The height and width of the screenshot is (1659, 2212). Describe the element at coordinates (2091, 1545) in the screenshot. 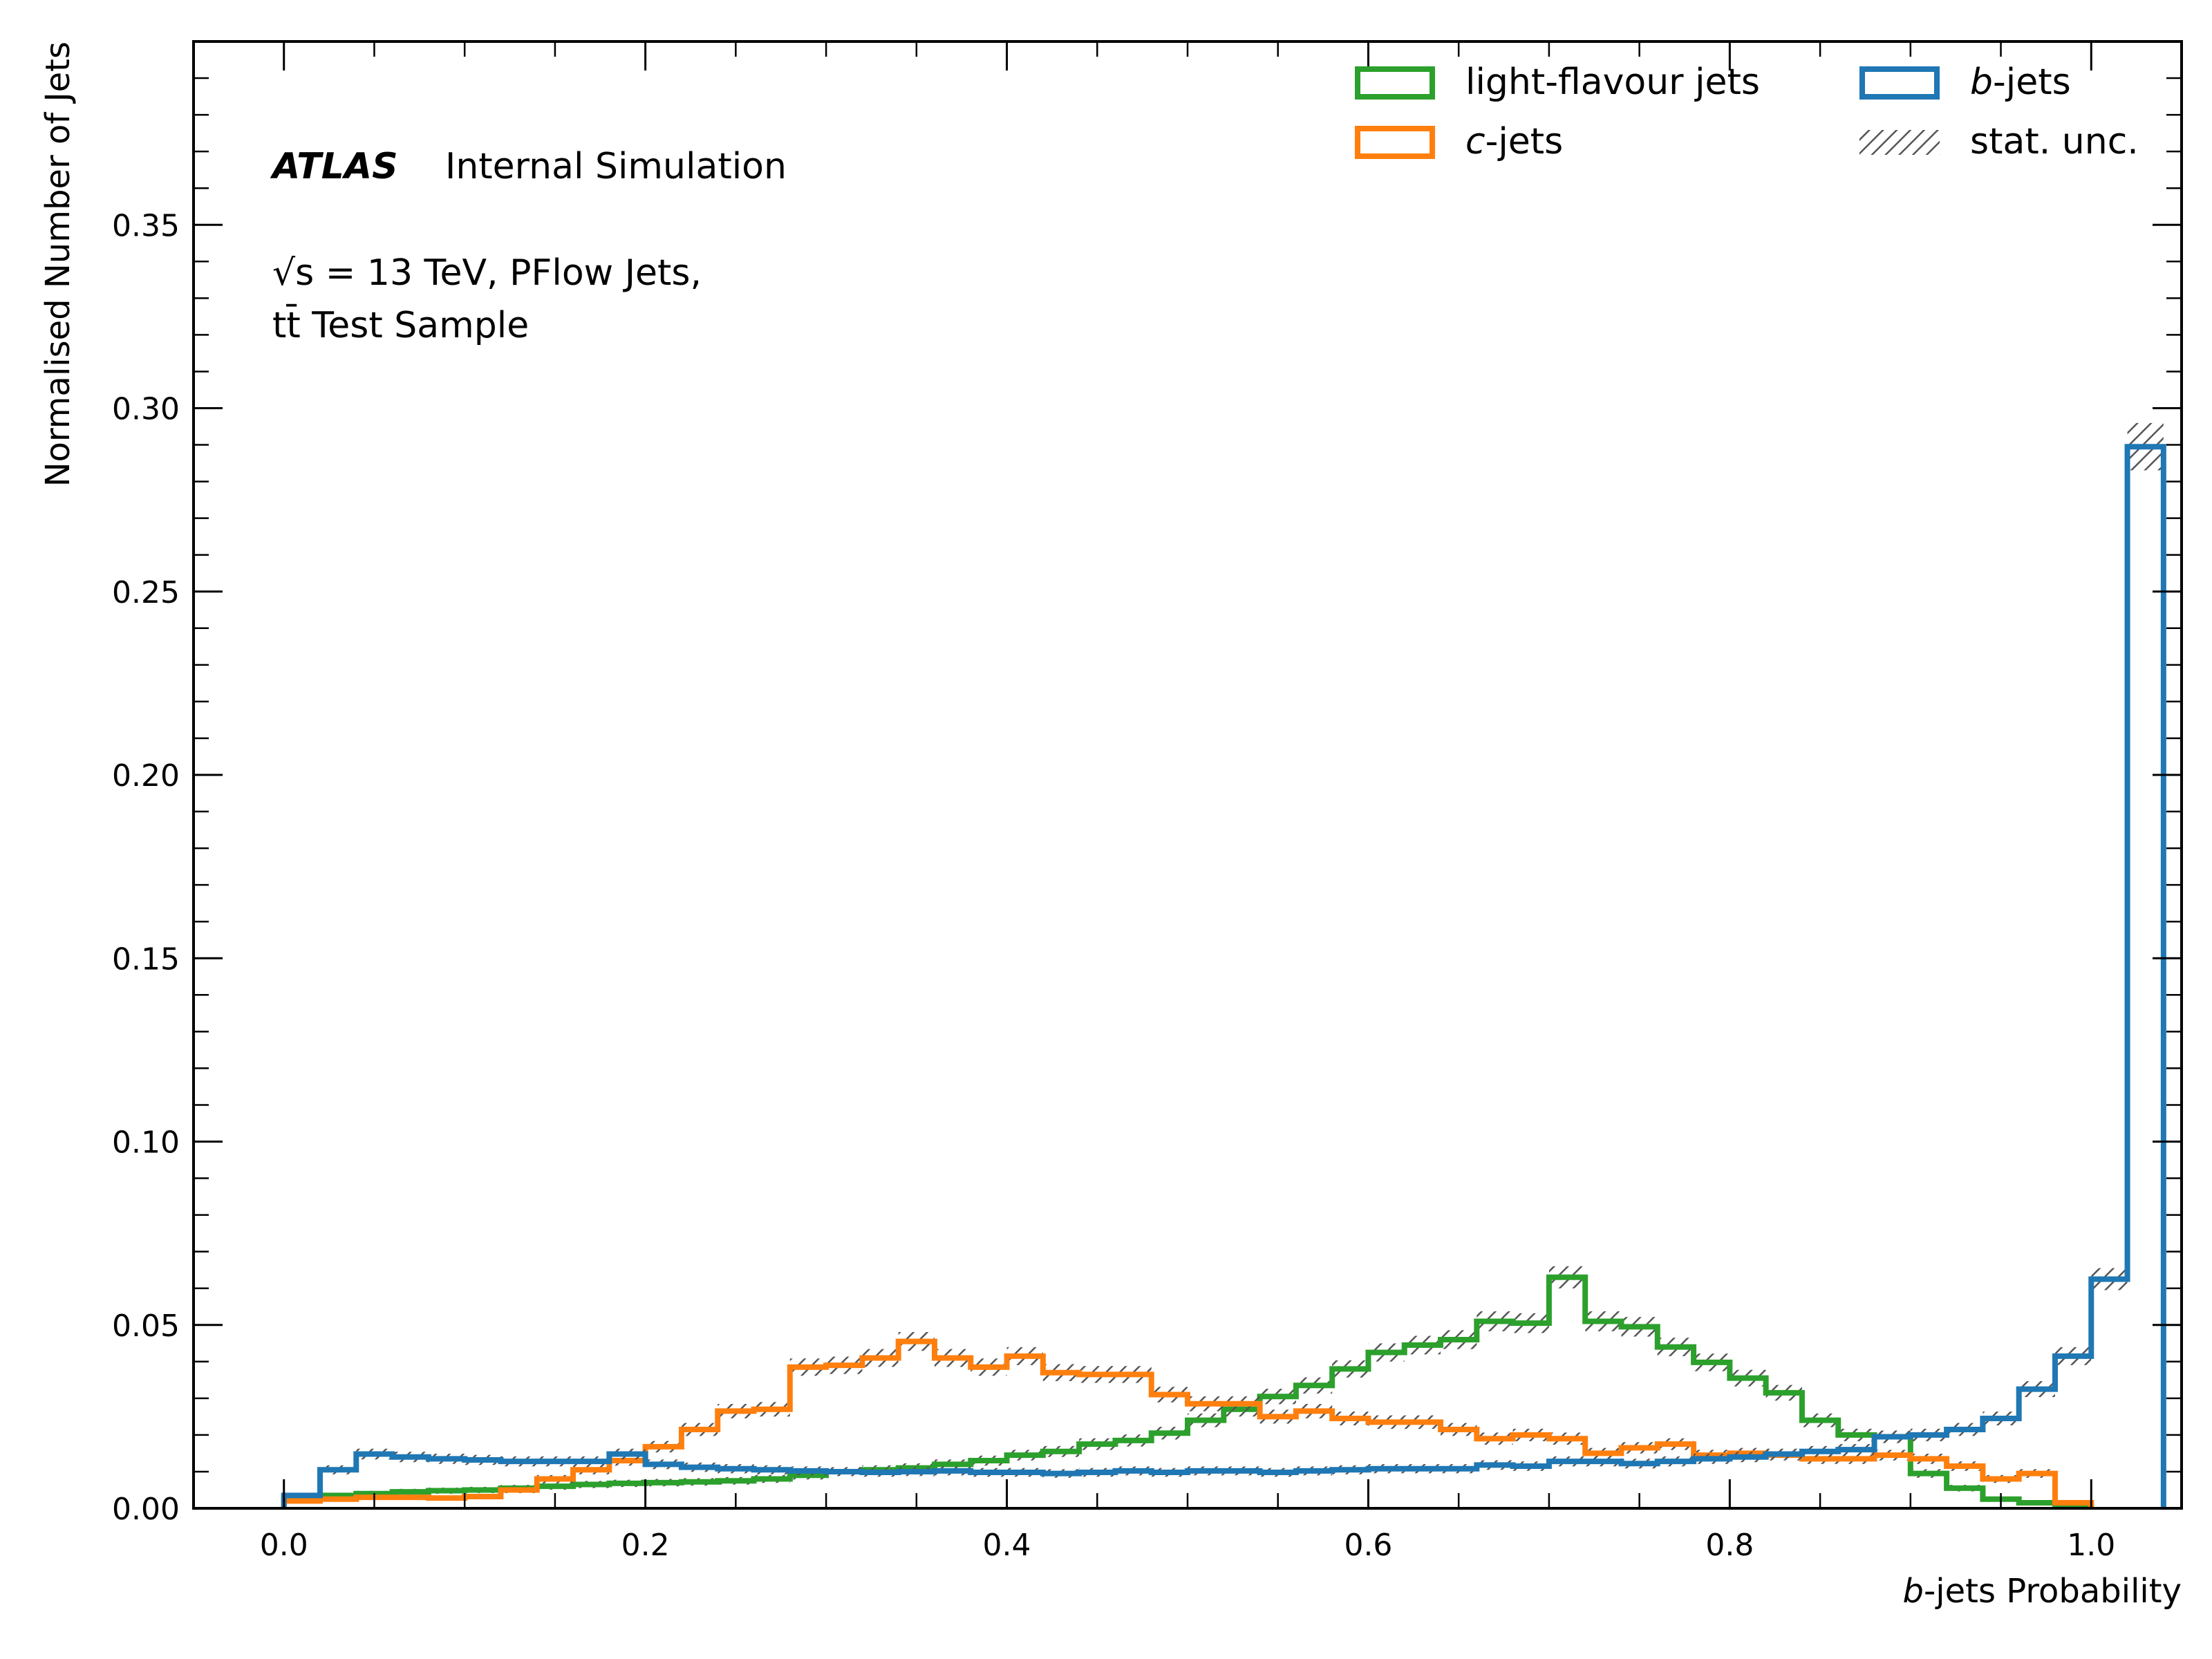

I see `x-tick-label: 1.0` at that location.